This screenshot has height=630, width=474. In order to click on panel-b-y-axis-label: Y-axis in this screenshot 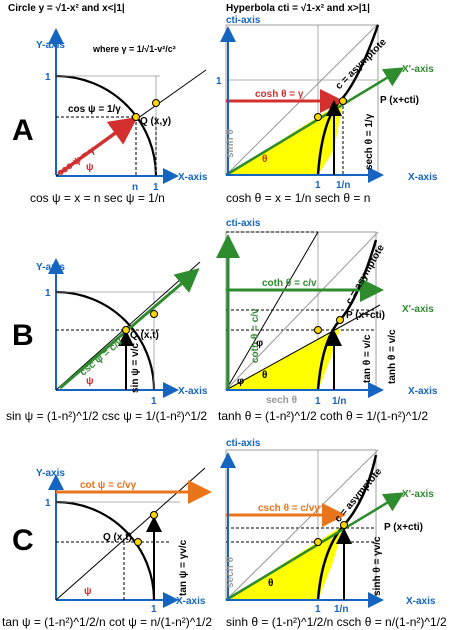, I will do `click(50, 267)`.